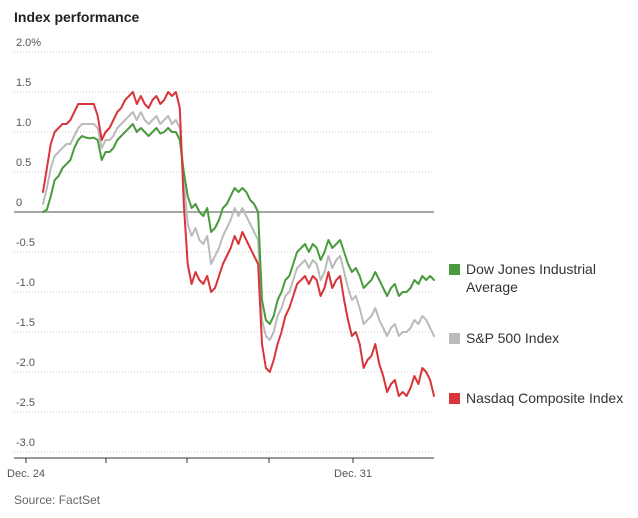 This screenshot has width=638, height=518. Describe the element at coordinates (23, 83) in the screenshot. I see `y-tick-label: 1.5` at that location.